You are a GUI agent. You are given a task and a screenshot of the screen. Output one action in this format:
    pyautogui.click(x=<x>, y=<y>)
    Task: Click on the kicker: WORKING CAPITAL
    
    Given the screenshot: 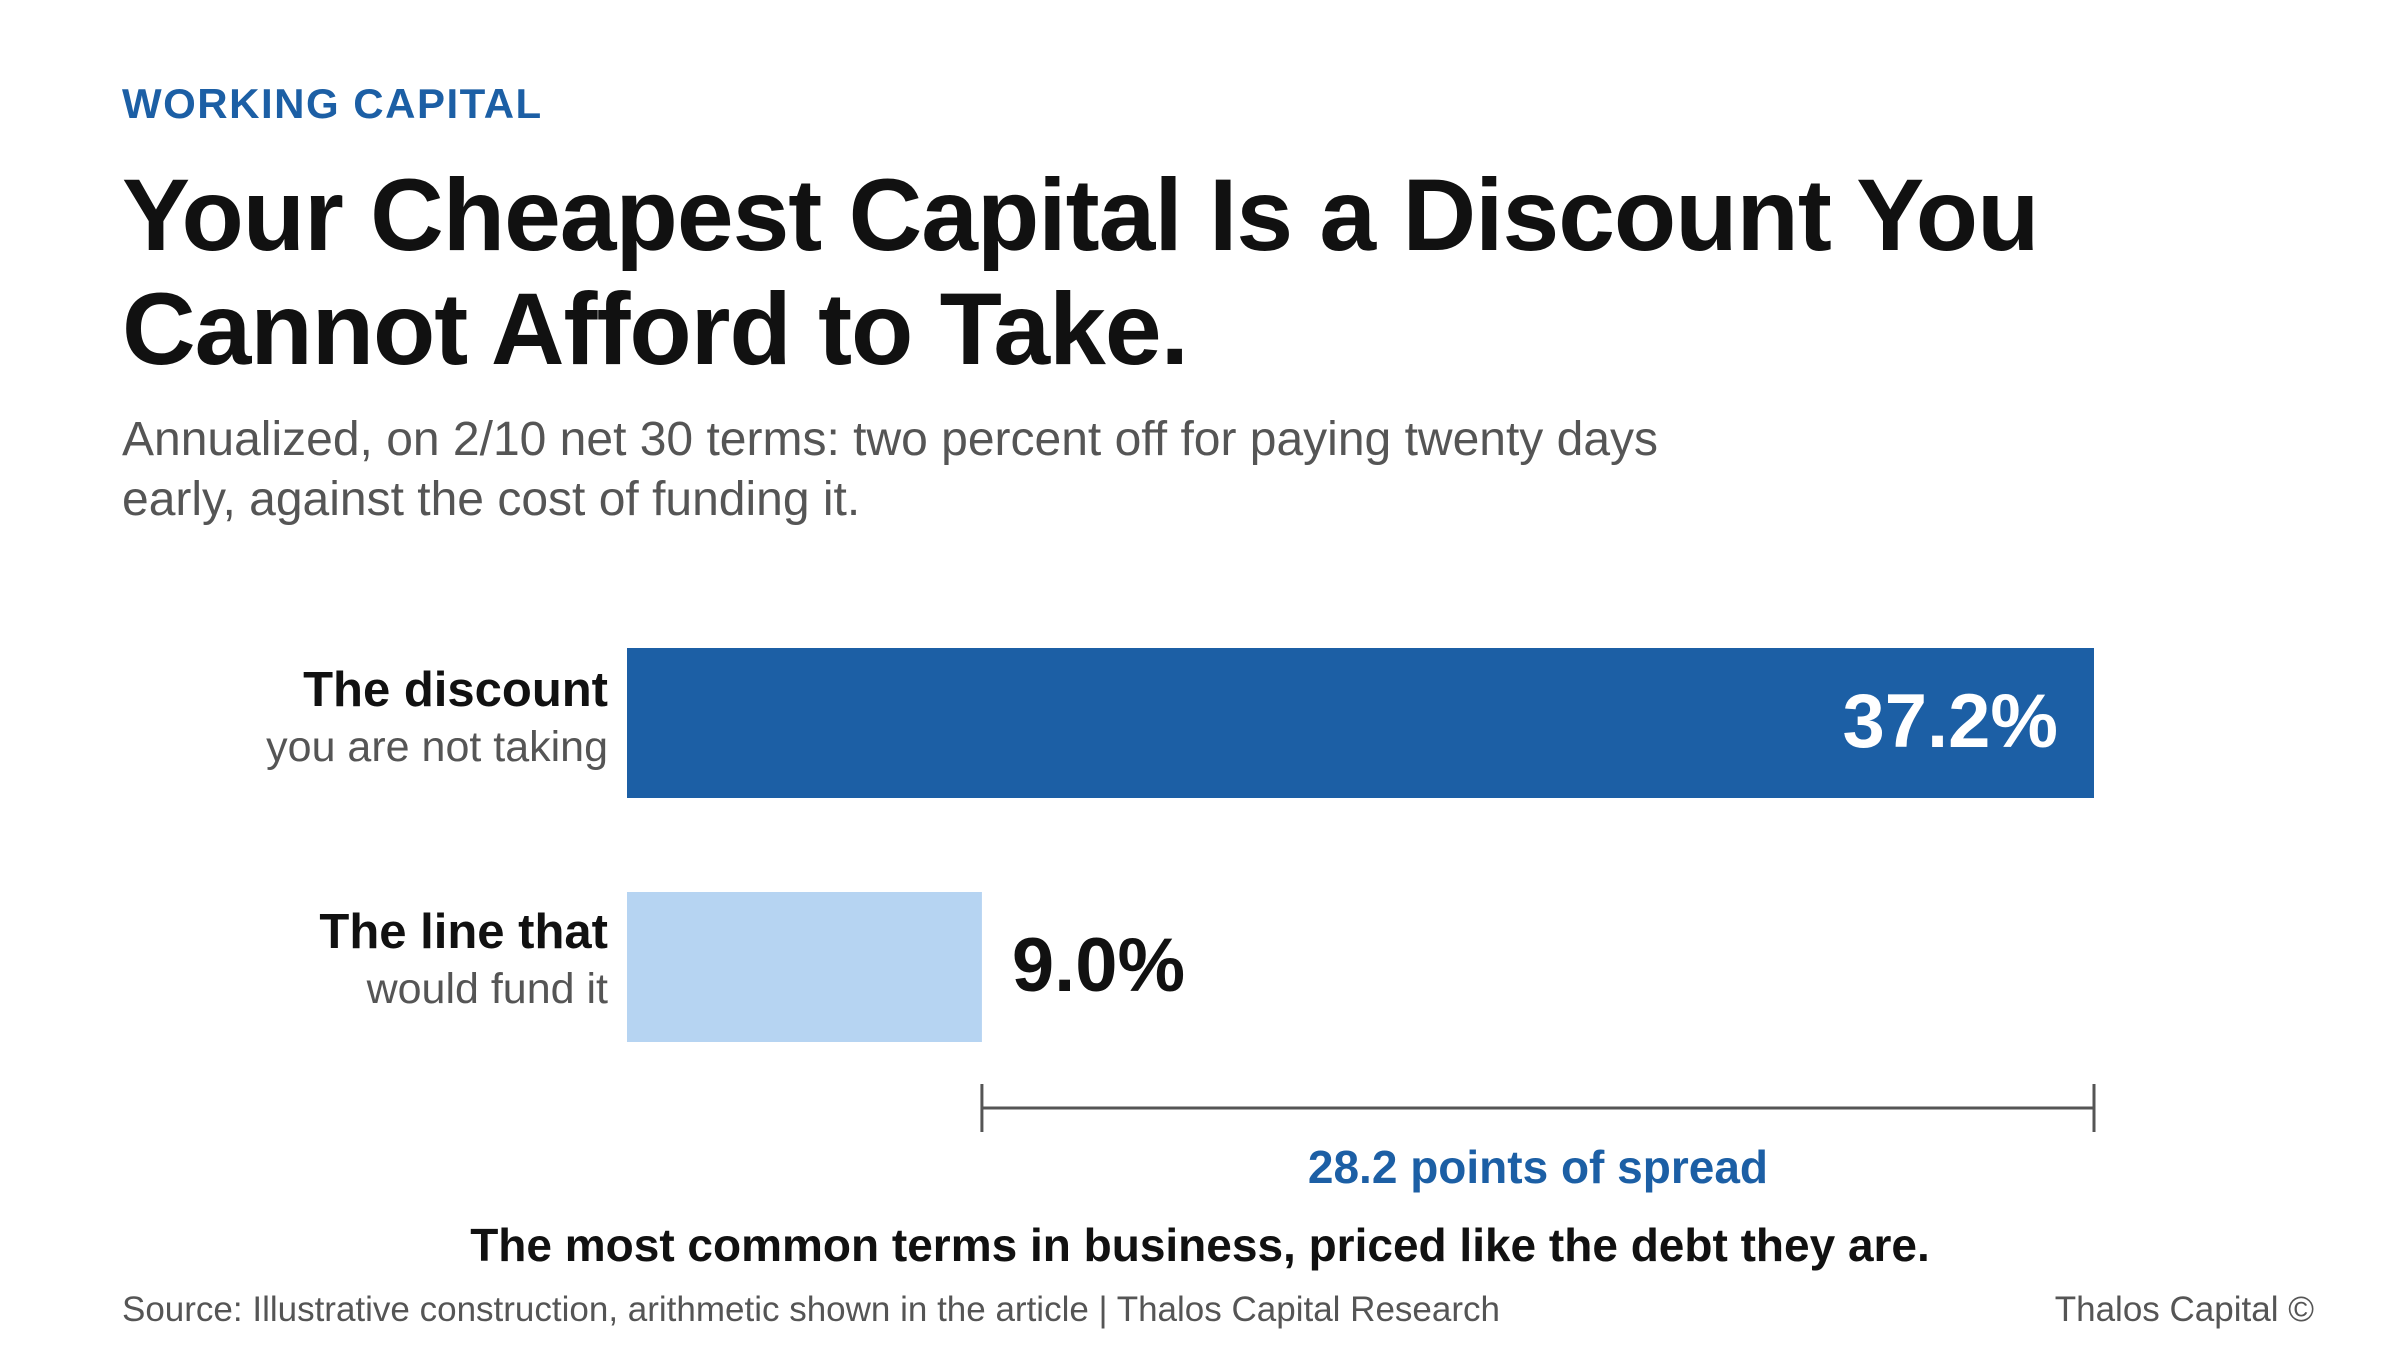 What is the action you would take?
    pyautogui.click(x=332, y=103)
    